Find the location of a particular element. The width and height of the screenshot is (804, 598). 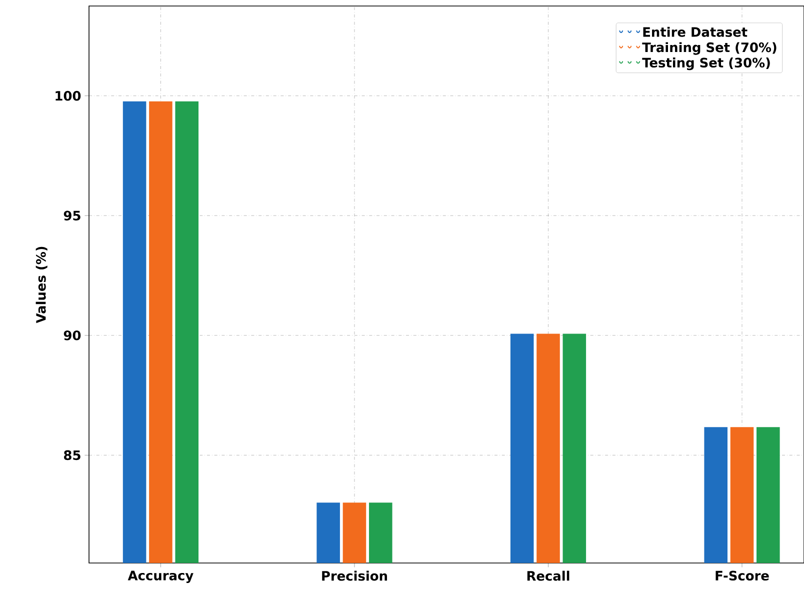

legend-label: Training Set (70%) is located at coordinates (709, 48).